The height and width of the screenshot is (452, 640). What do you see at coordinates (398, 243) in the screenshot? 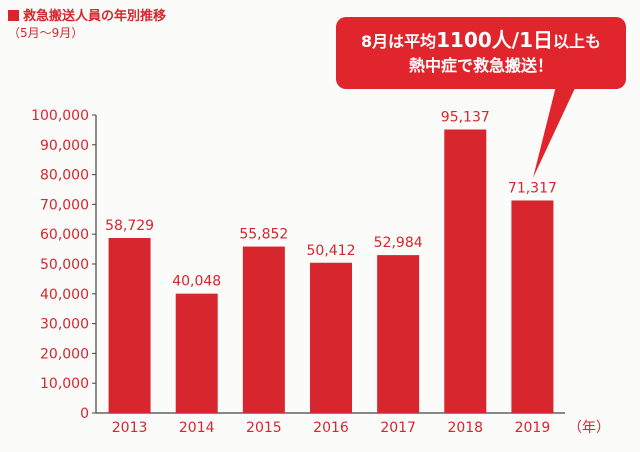
I see `bar-value-label: 52,984` at bounding box center [398, 243].